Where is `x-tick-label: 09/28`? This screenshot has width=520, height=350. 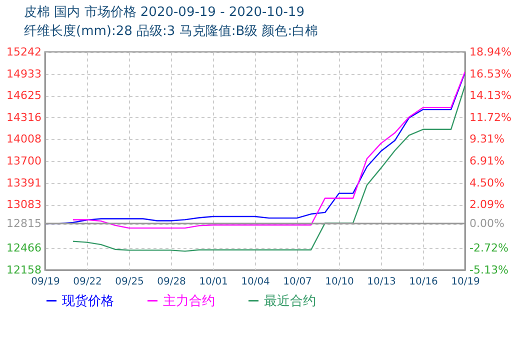
x-tick-label: 09/28 is located at coordinates (171, 282).